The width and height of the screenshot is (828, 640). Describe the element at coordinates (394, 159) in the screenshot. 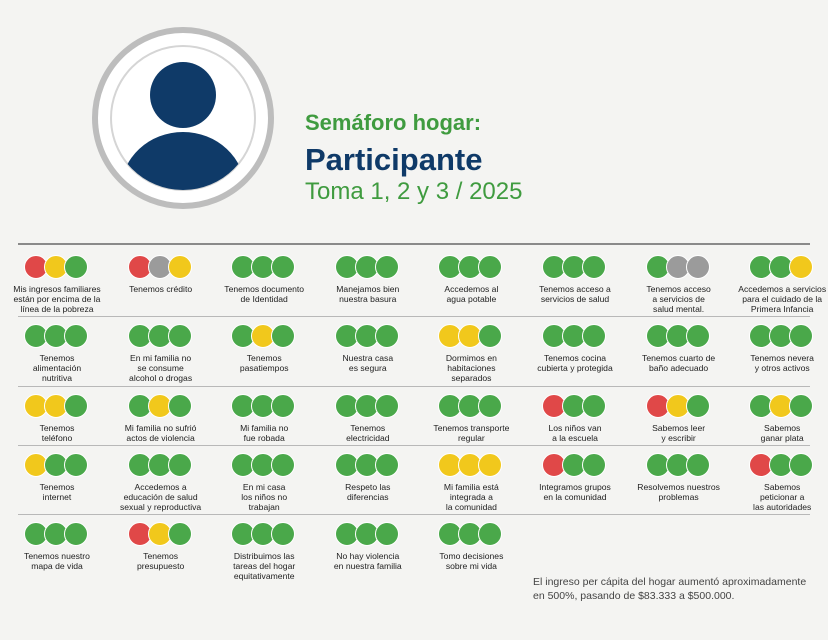

I see `subtitle: Participante` at that location.